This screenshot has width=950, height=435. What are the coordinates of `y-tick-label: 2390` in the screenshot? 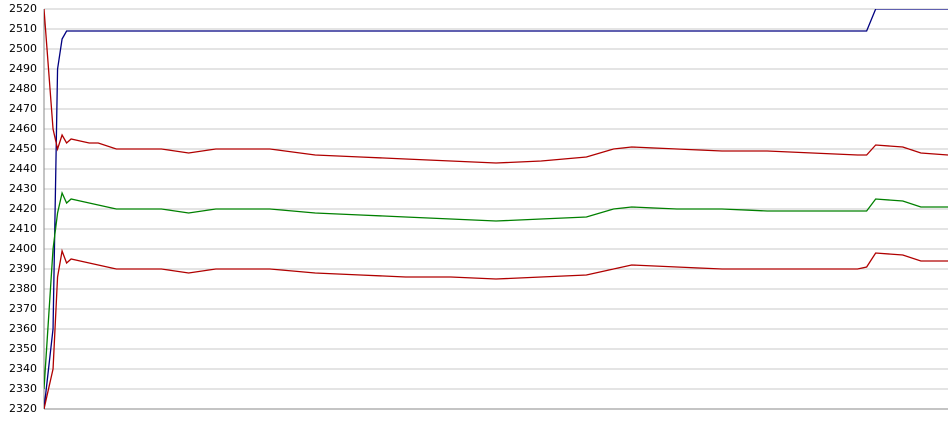 It's located at (23, 268).